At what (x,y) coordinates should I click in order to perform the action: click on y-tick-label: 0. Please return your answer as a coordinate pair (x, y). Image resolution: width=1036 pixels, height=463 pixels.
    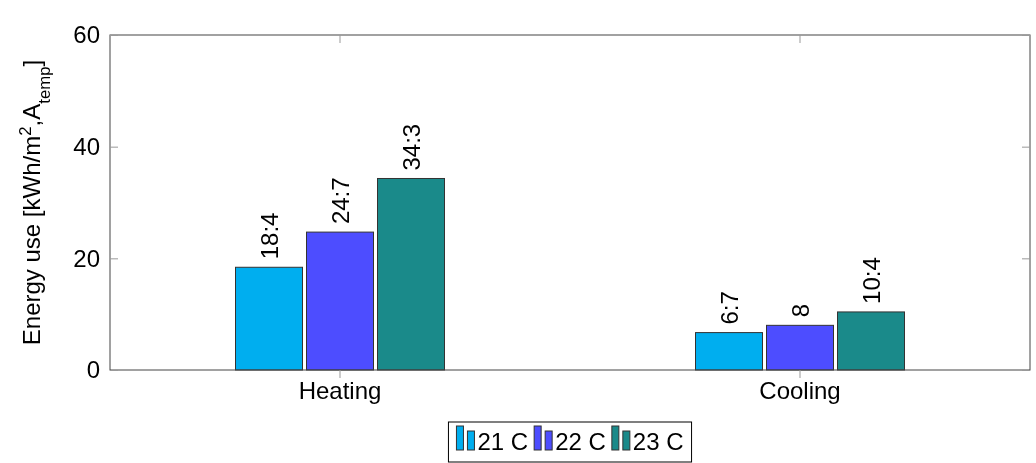
    Looking at the image, I should click on (93, 370).